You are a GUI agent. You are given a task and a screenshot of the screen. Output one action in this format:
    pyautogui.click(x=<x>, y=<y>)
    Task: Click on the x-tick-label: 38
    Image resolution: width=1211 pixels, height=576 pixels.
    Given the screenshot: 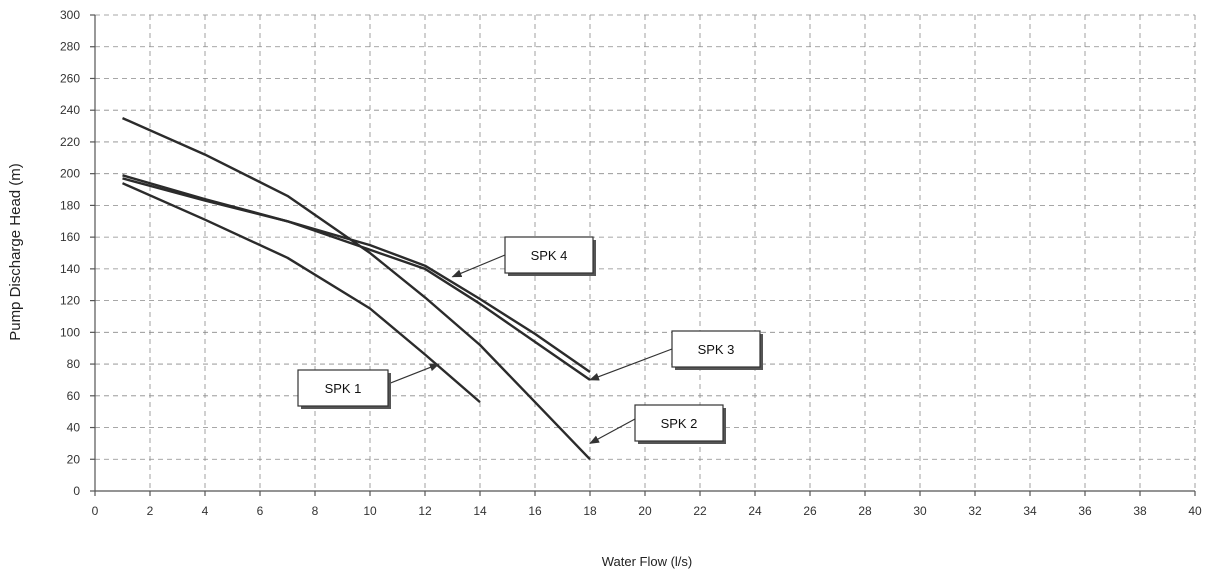 What is the action you would take?
    pyautogui.click(x=1140, y=511)
    